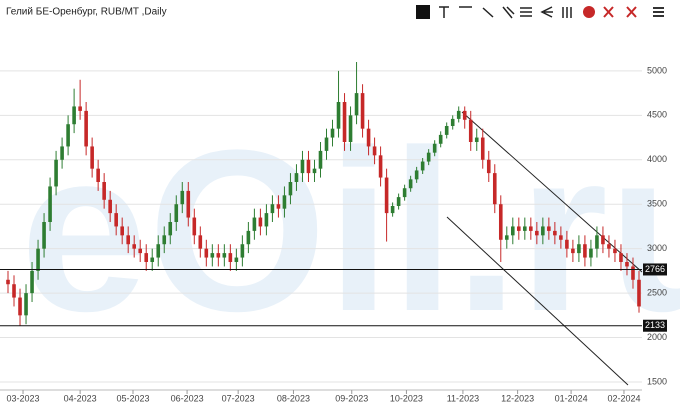 The width and height of the screenshot is (680, 406). Describe the element at coordinates (444, 12) in the screenshot. I see `tool-text` at that location.